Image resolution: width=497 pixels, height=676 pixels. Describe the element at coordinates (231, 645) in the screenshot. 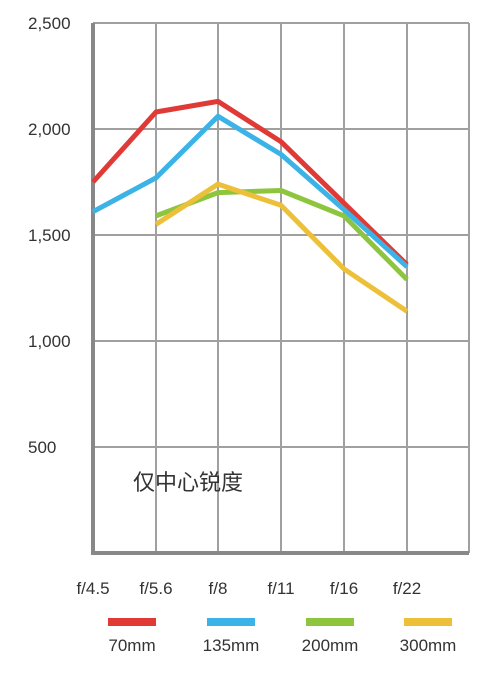

I see `legend-label-135mm: 135mm` at that location.